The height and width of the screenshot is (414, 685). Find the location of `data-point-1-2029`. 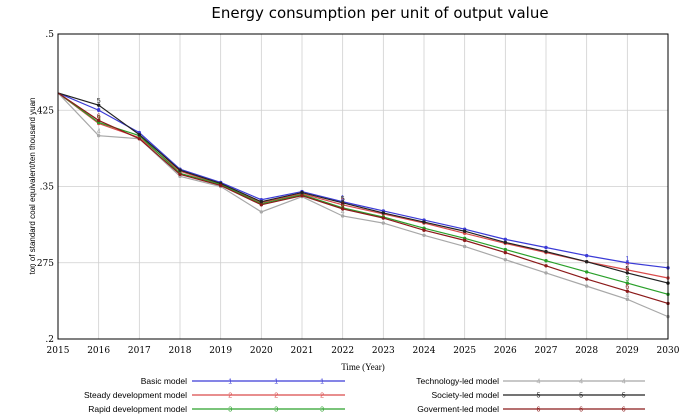

data-point-1-2029 is located at coordinates (627, 263).